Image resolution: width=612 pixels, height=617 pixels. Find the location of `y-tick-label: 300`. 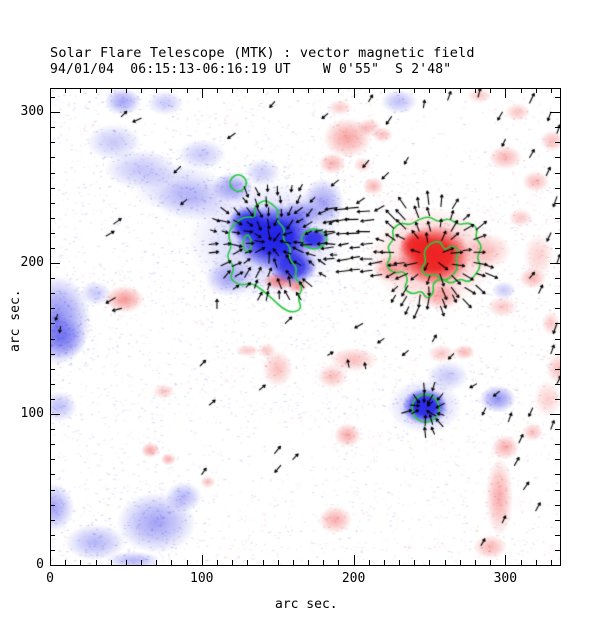

y-tick-label: 300 is located at coordinates (32, 112).